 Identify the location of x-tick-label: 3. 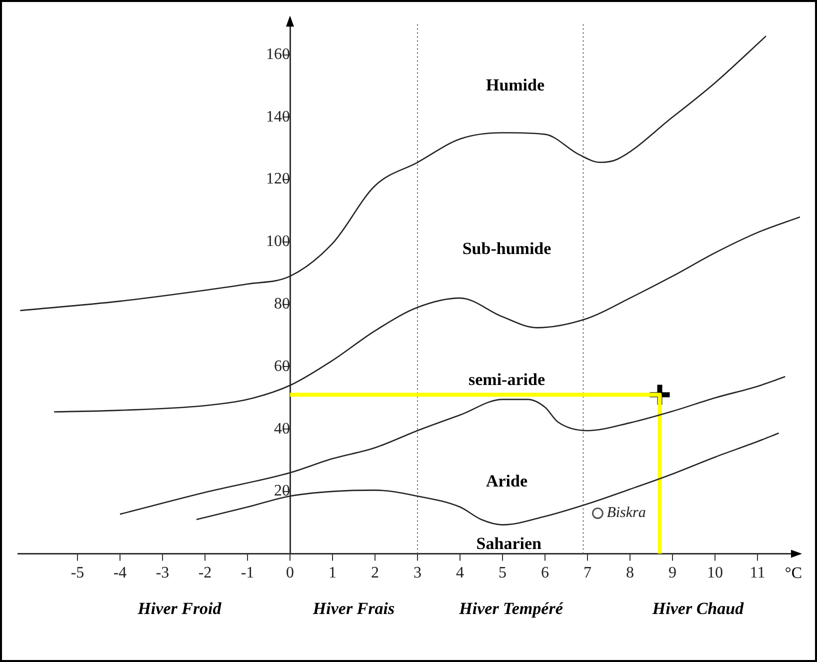
(418, 573).